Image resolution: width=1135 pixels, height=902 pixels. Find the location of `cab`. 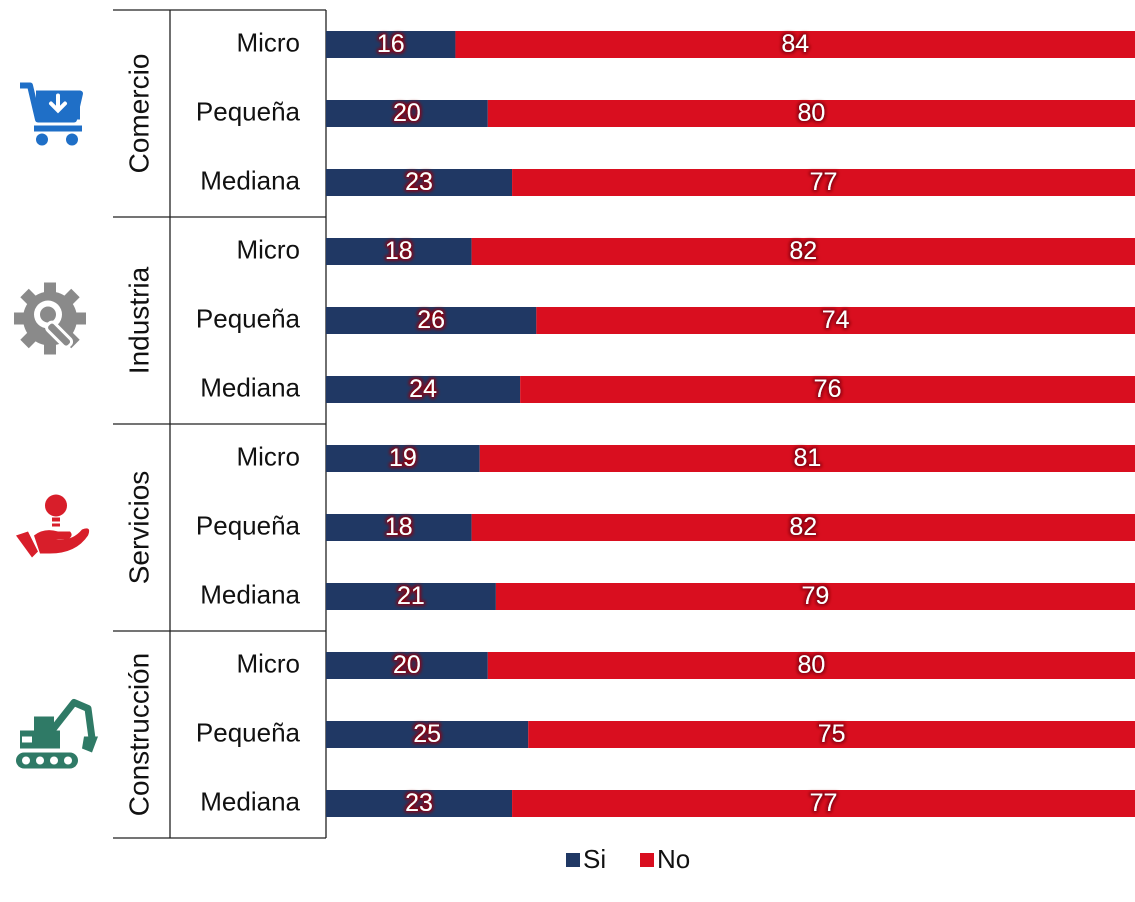

cab is located at coordinates (44, 724).